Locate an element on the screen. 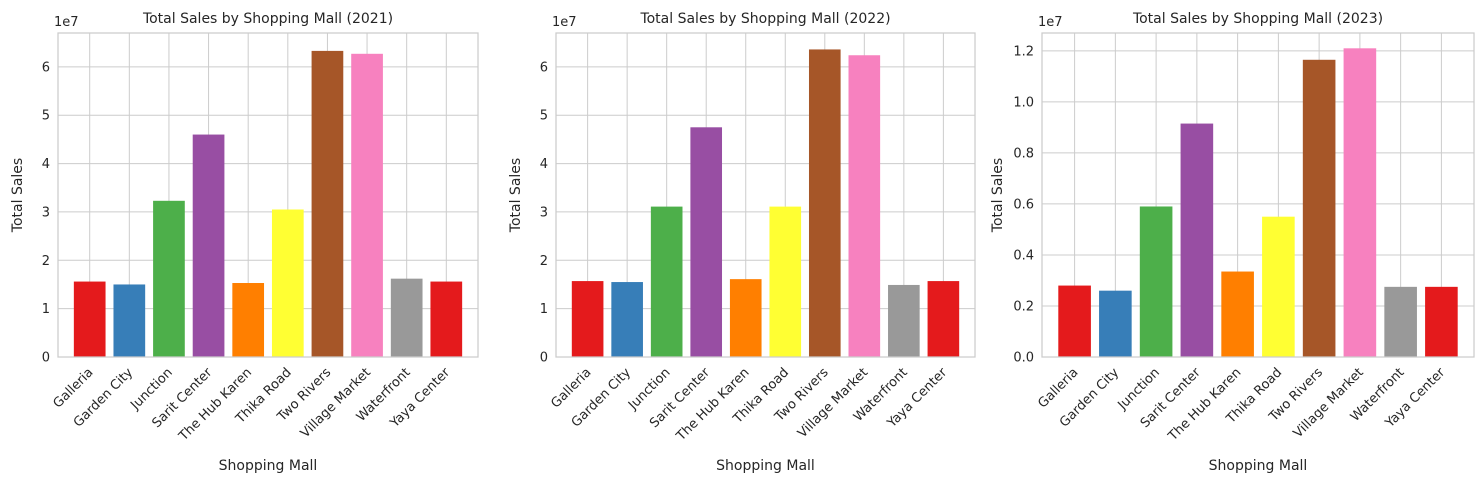 Image resolution: width=1484 pixels, height=484 pixels. y-tick-label: 0.2 is located at coordinates (1023, 306).